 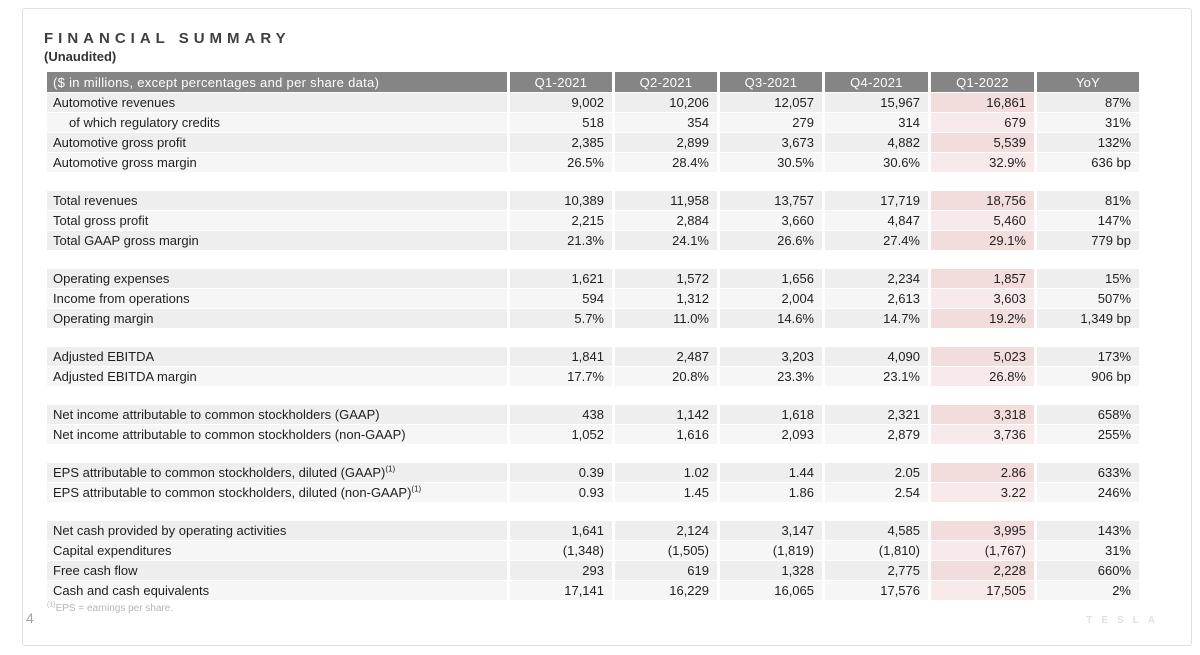 I want to click on value-cell: 17,505, so click(x=982, y=590).